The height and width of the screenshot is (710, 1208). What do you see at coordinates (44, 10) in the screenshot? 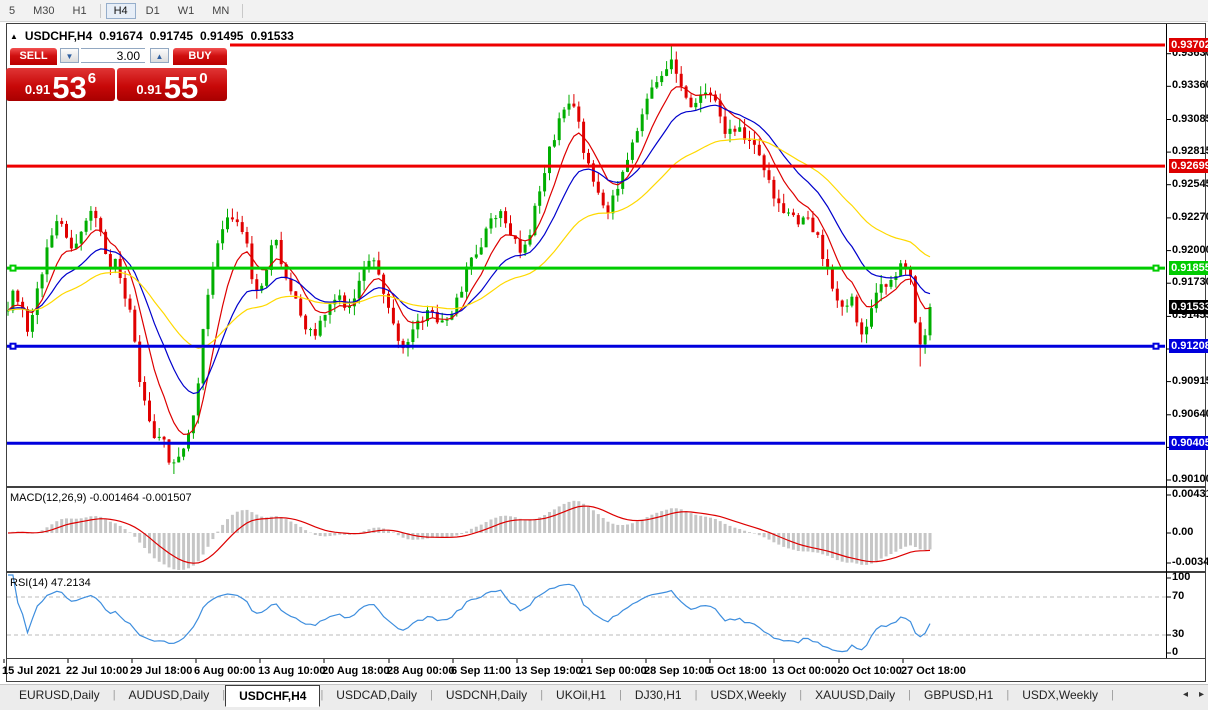
I see `timeframe-button-m30: M30` at bounding box center [44, 10].